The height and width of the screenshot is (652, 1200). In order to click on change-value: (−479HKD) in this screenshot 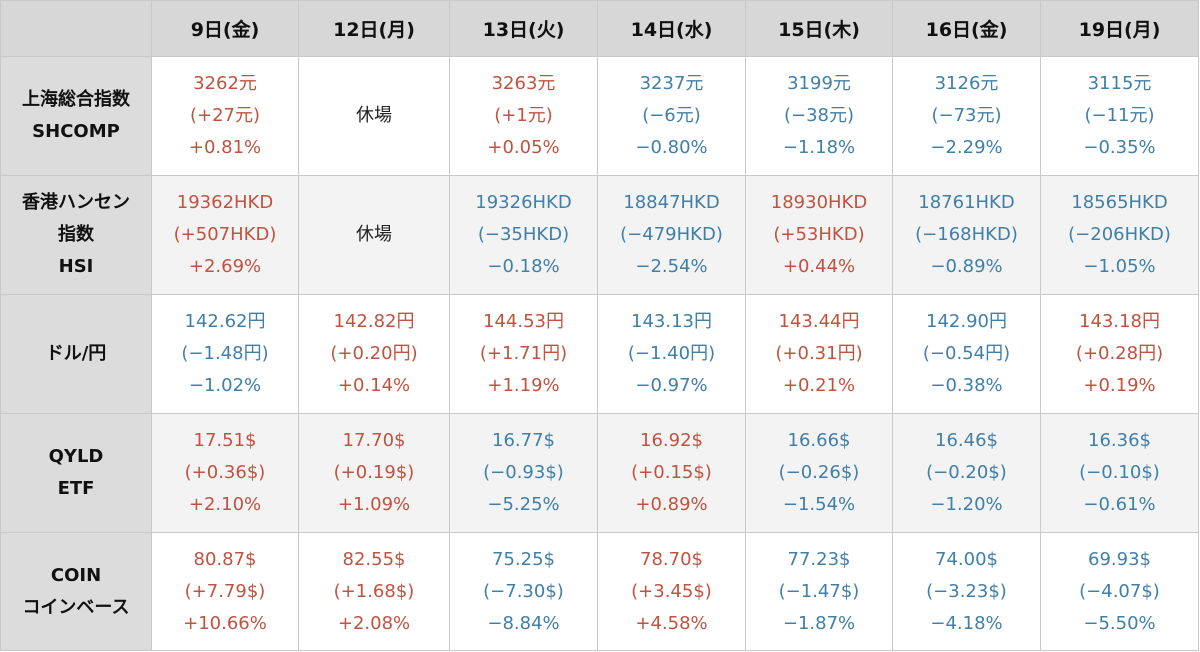, I will do `click(671, 234)`.